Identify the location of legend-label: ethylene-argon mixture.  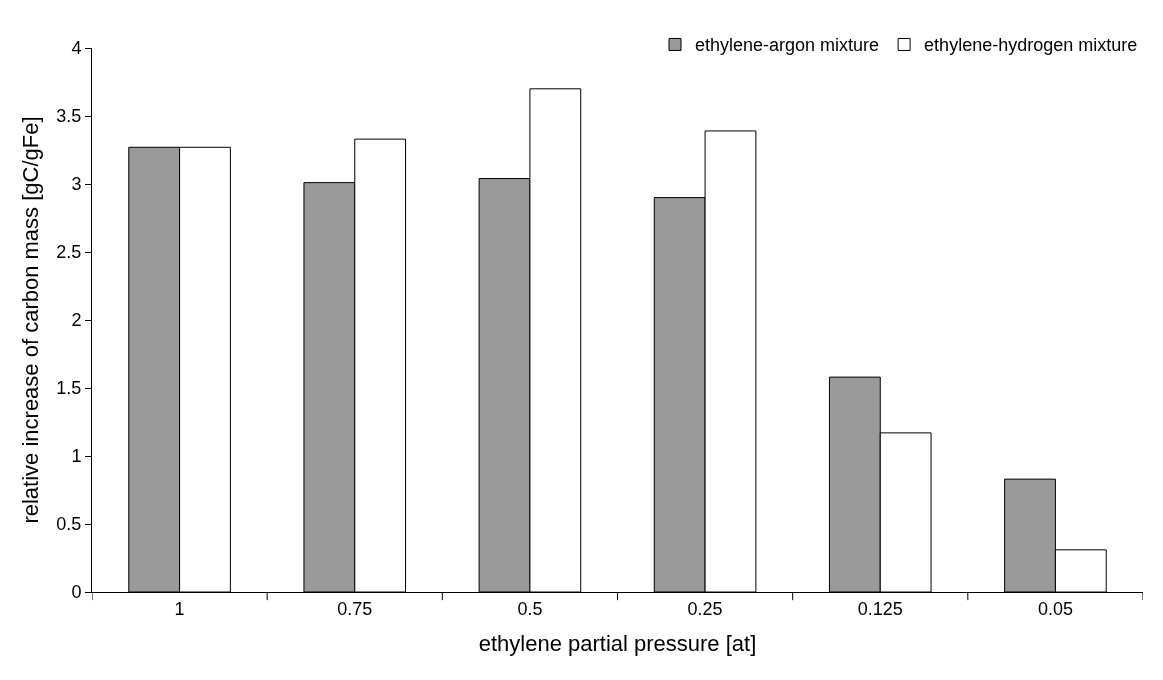
(787, 45).